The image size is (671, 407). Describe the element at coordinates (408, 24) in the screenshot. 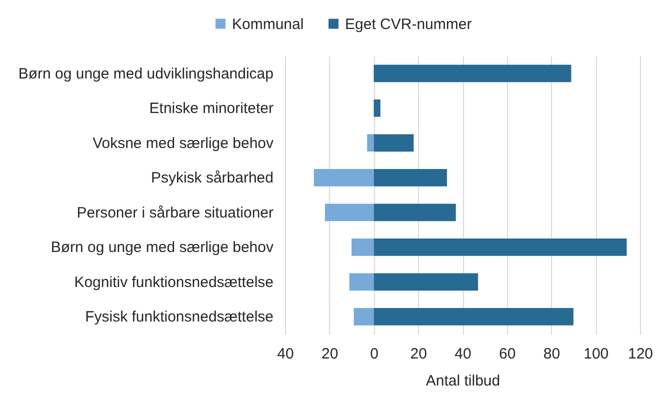

I see `legend-label: Eget CVR-nummer` at that location.